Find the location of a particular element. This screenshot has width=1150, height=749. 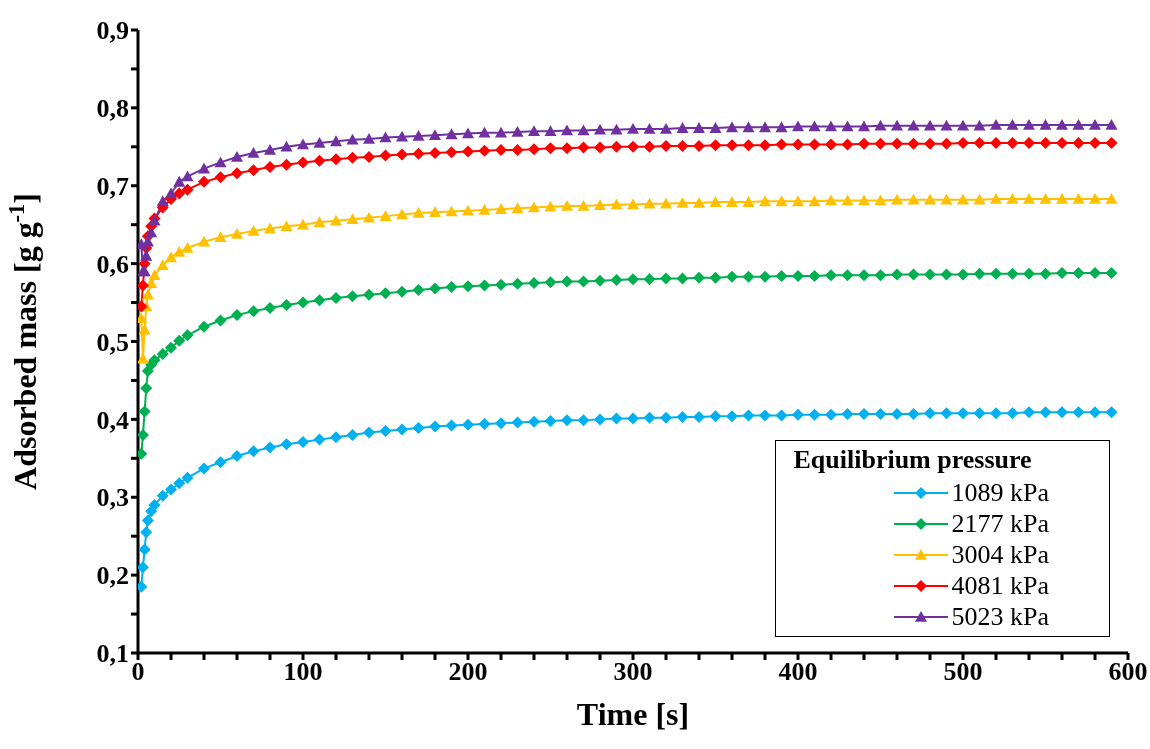

x-tick-label: 200 is located at coordinates (468, 672).